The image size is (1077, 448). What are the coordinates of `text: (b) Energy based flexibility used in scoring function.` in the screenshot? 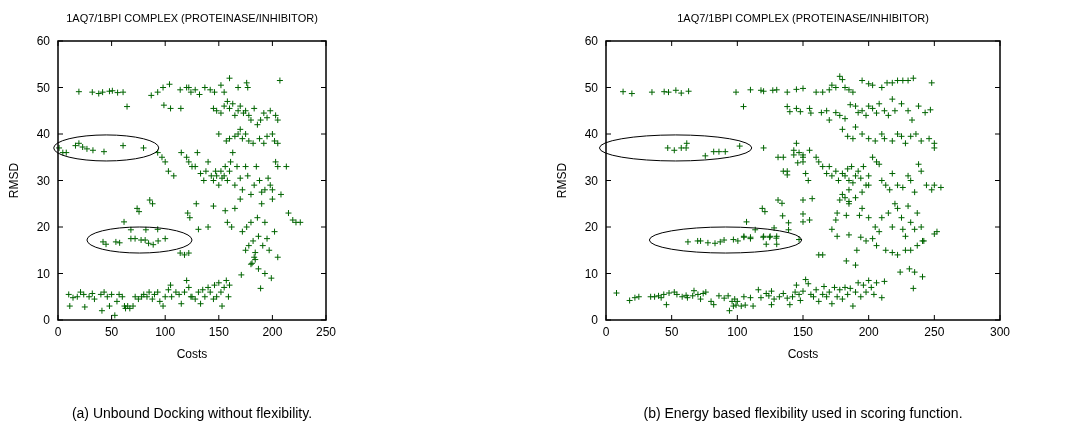 It's located at (803, 413).